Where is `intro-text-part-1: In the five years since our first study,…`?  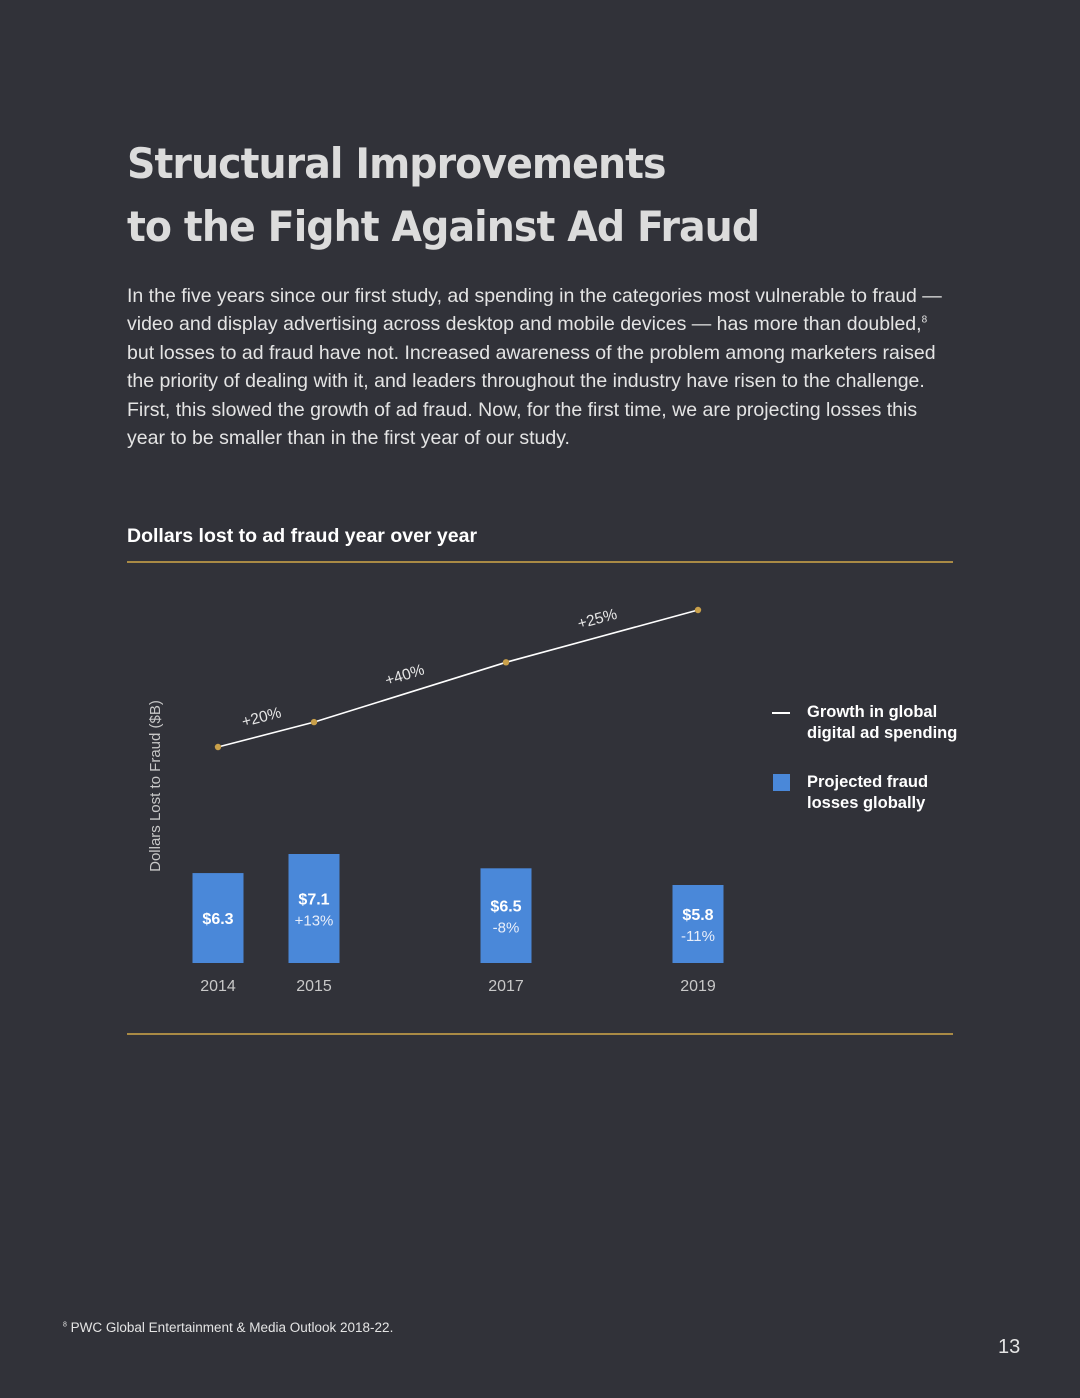
intro-text-part-1: In the five years since our first study,… is located at coordinates (534, 310).